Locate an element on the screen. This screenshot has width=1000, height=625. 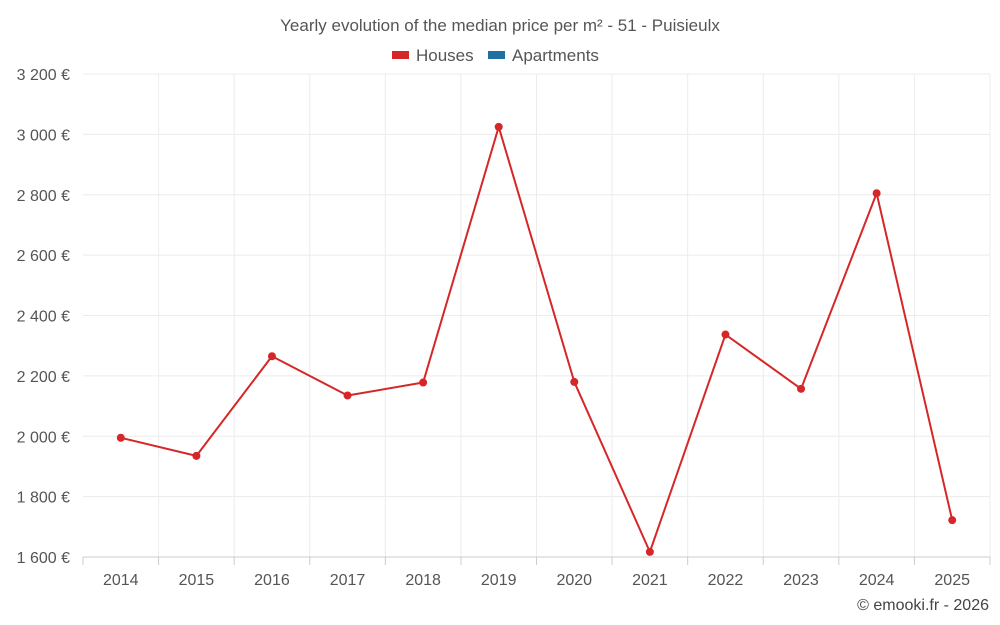
x-tick-label: 2018 is located at coordinates (423, 580).